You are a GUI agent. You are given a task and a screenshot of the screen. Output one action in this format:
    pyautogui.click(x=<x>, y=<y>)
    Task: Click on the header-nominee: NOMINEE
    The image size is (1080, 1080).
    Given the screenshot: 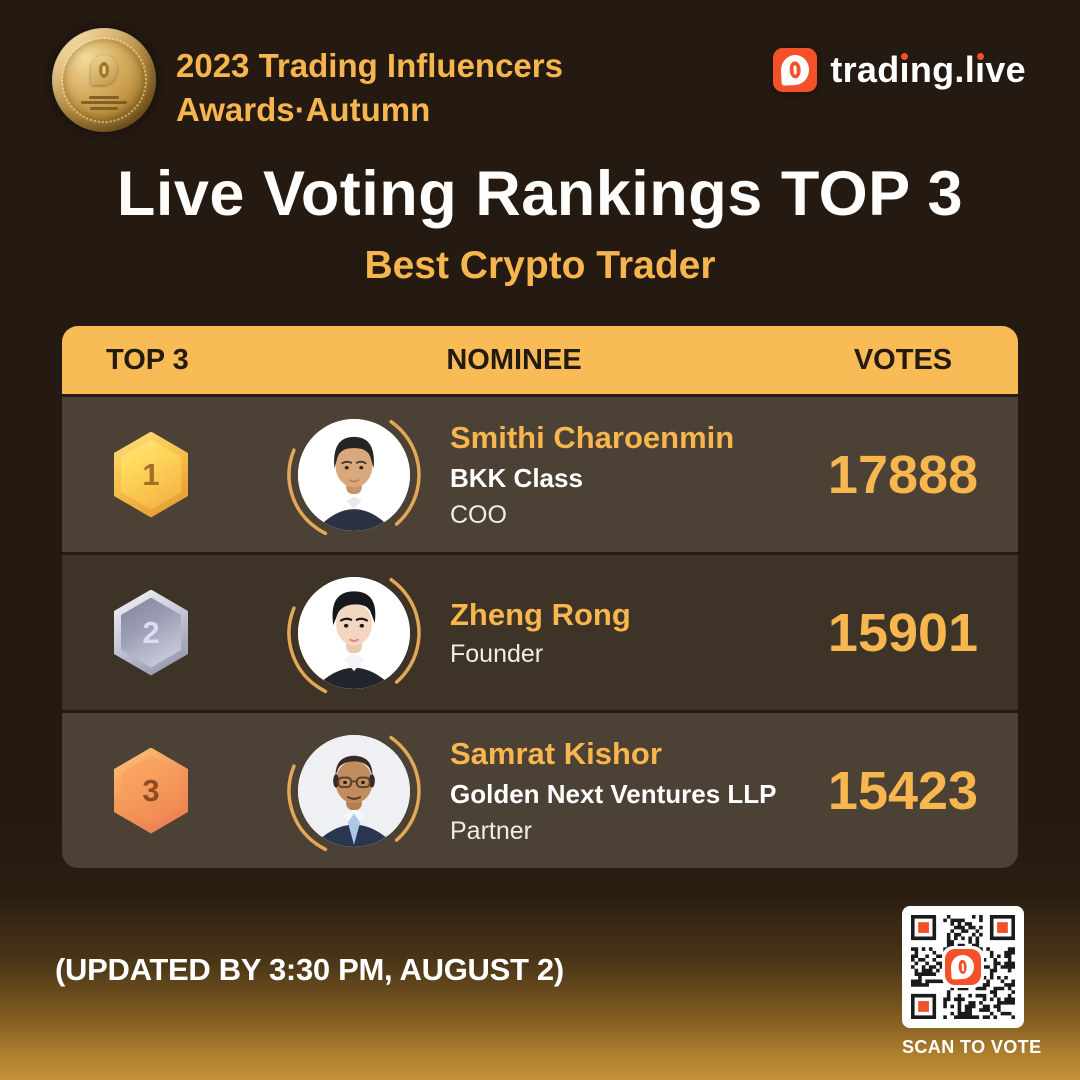 What is the action you would take?
    pyautogui.click(x=514, y=359)
    